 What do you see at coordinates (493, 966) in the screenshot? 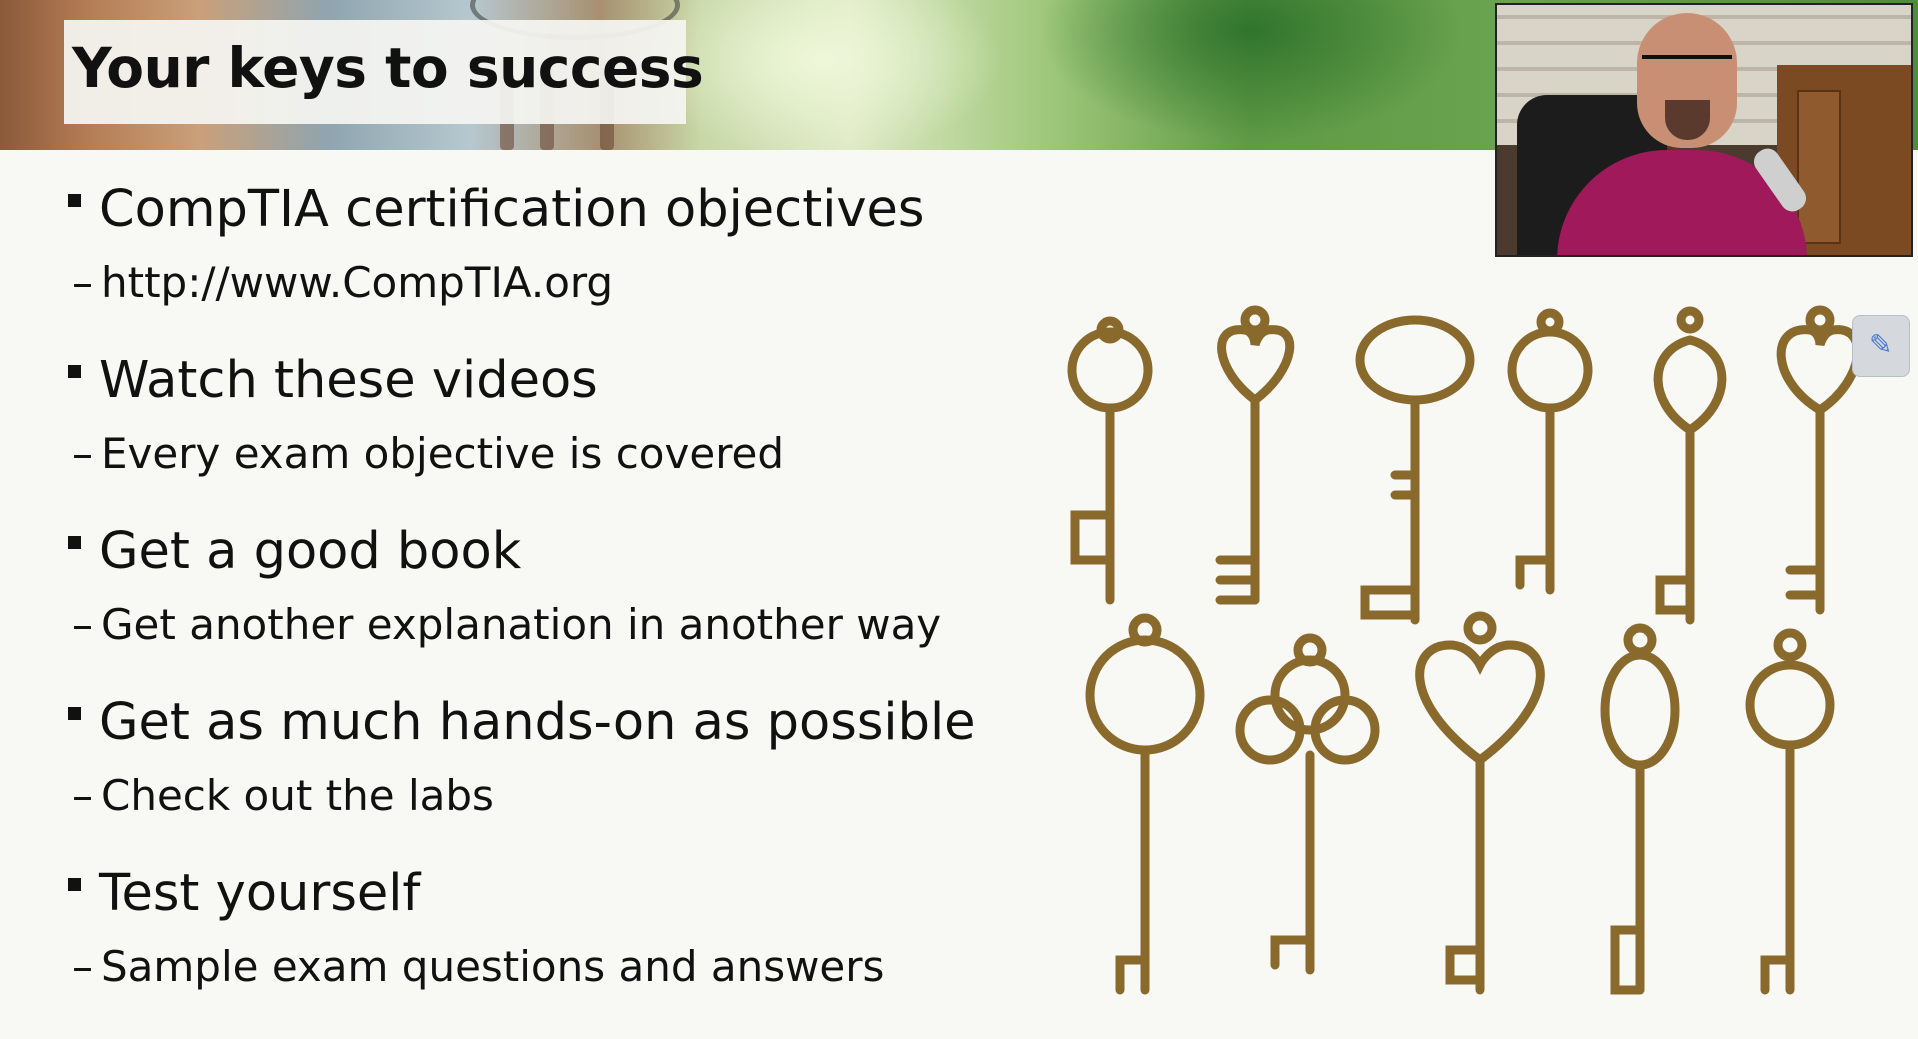
I see `sub-bullet-text: Sample exam questions and answers` at bounding box center [493, 966].